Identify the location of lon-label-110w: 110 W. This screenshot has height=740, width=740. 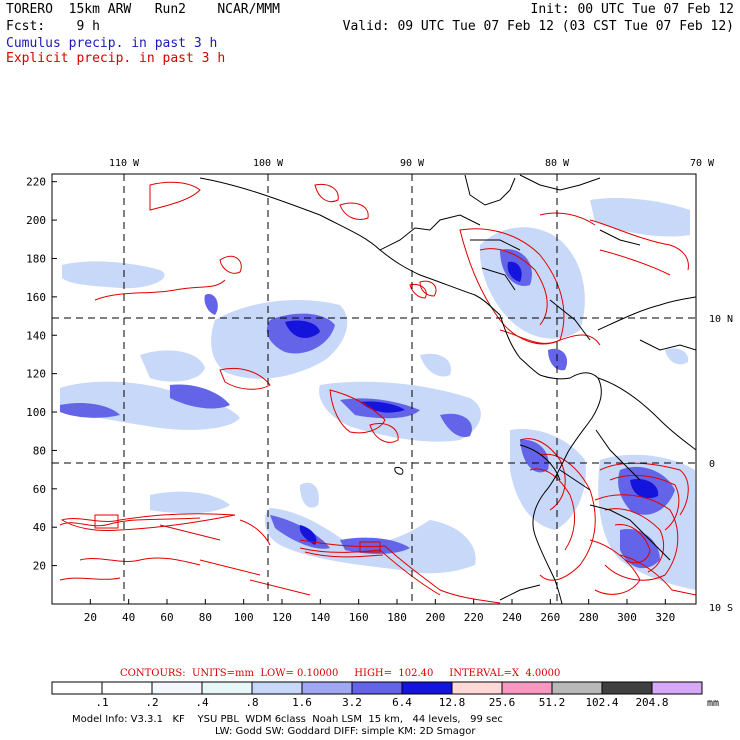
(124, 163).